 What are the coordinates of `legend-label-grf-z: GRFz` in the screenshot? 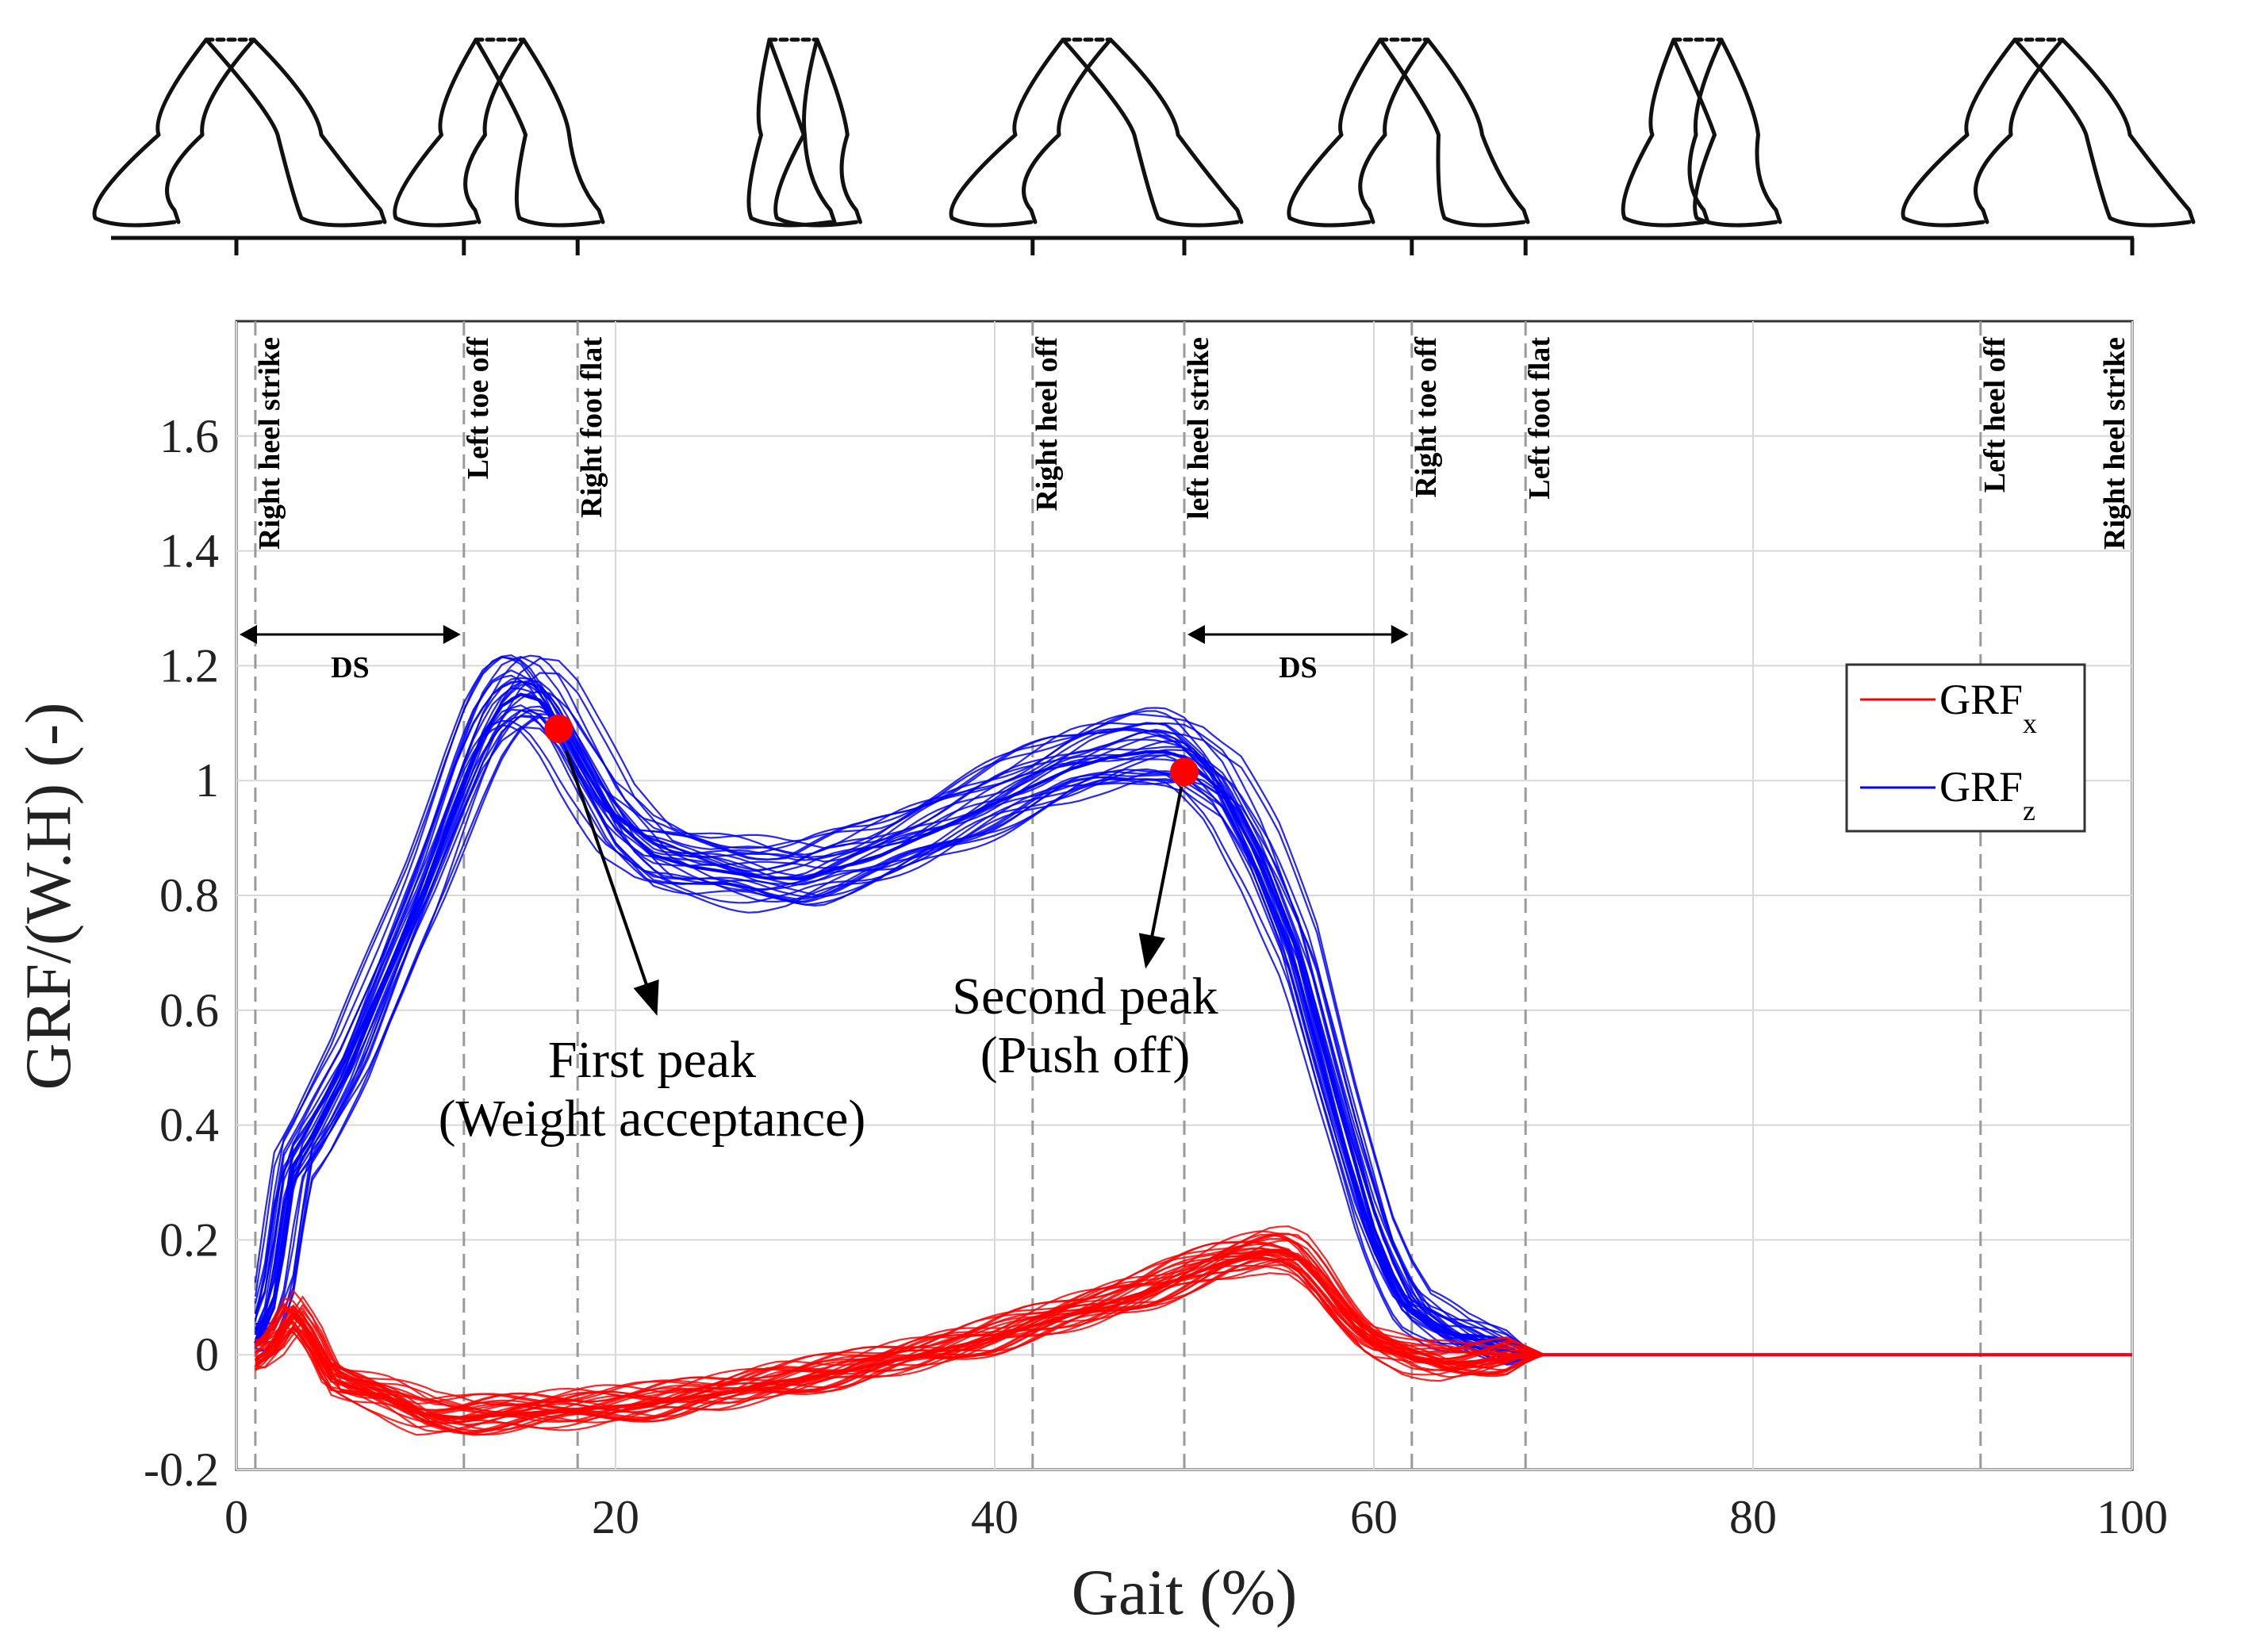 It's located at (1987, 794).